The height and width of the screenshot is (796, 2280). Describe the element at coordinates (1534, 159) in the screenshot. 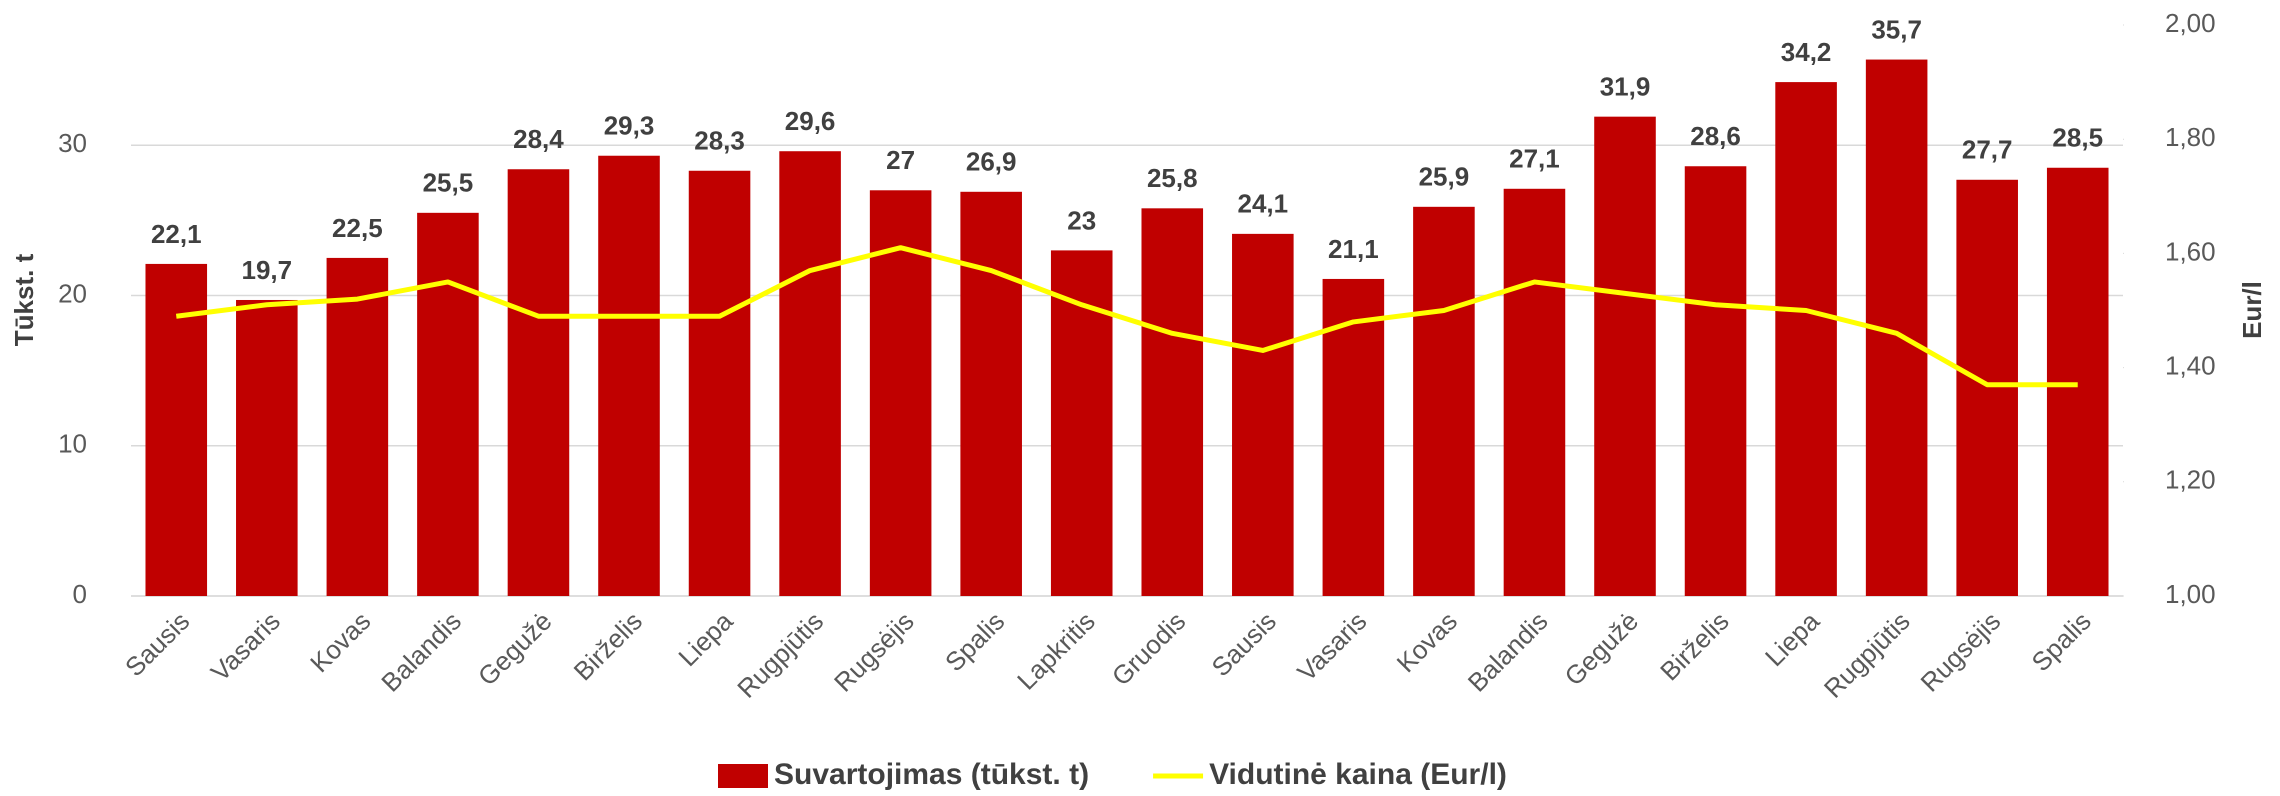

I see `data-label: 27,1` at that location.